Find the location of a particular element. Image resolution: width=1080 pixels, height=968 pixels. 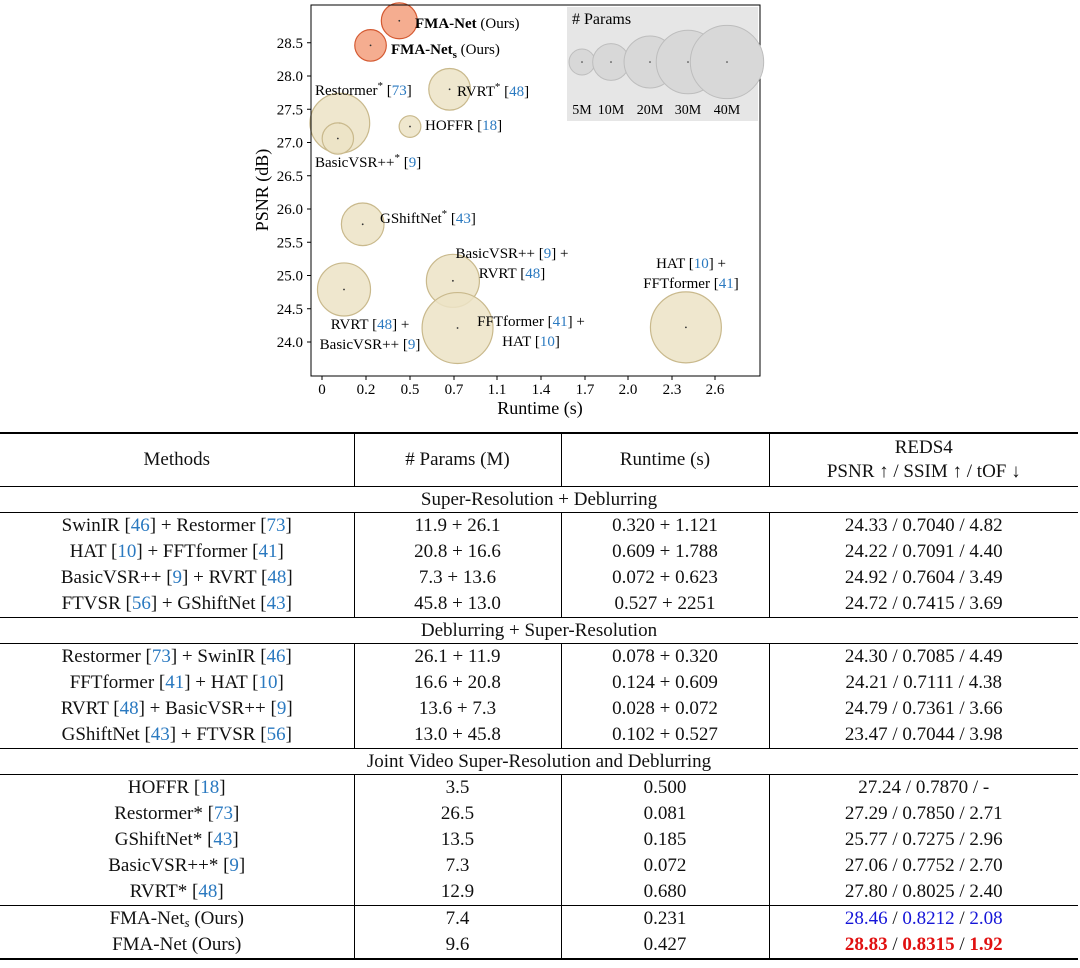

legend-label-20M: 20M is located at coordinates (650, 110).